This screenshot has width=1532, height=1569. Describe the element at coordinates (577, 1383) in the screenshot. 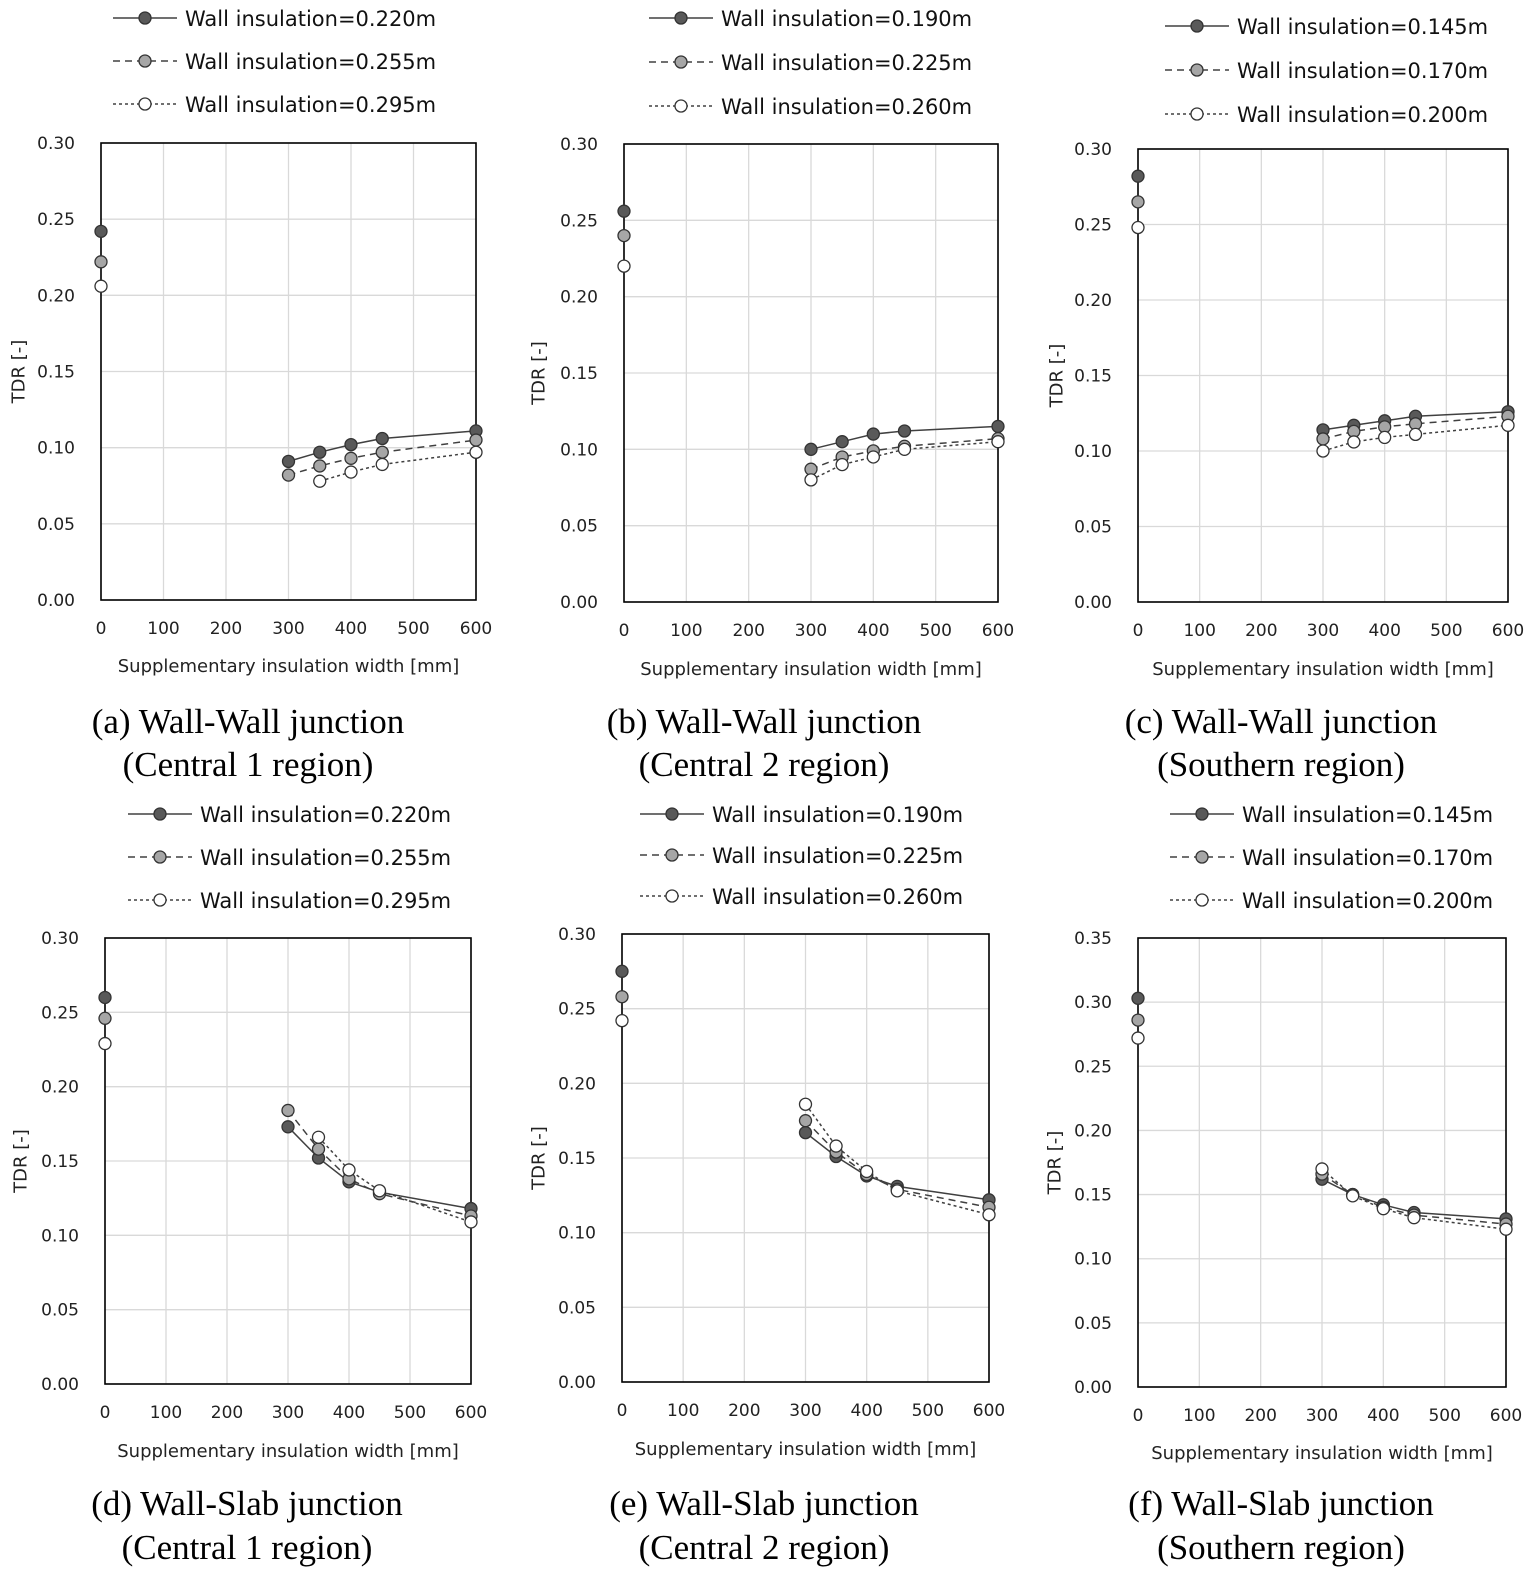

I see `y-tick-label: 0.00` at that location.